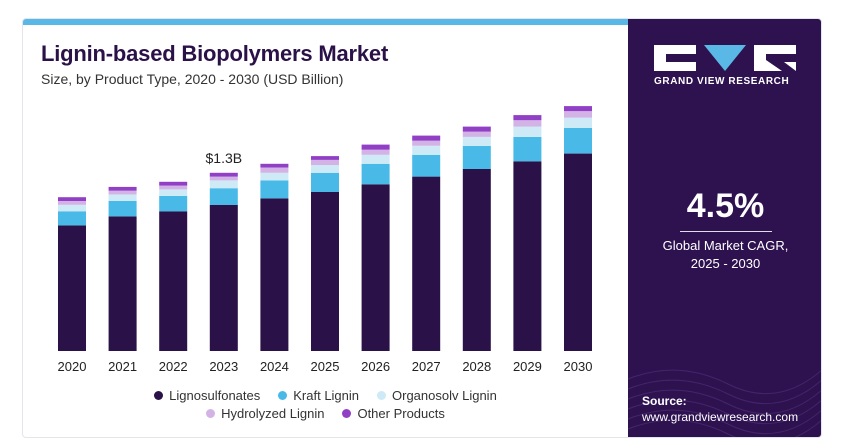  Describe the element at coordinates (444, 395) in the screenshot. I see `legend-label: Organosolv Lignin` at that location.